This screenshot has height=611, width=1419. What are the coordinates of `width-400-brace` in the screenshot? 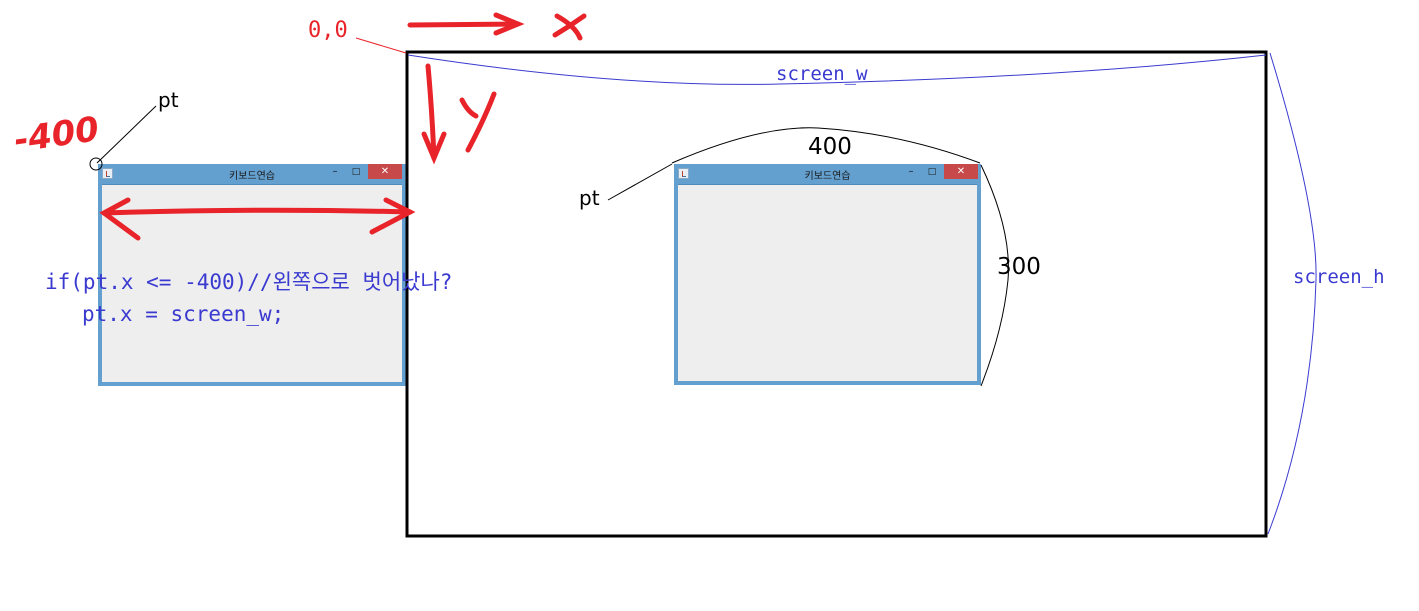 It's located at (826, 145).